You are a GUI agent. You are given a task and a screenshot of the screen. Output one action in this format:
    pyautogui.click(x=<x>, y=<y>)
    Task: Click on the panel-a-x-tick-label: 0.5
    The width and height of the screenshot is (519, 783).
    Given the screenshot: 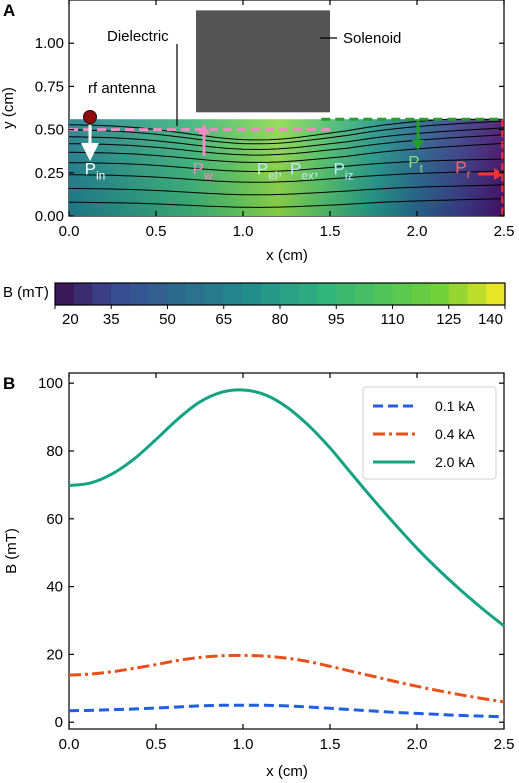 What is the action you would take?
    pyautogui.click(x=156, y=231)
    